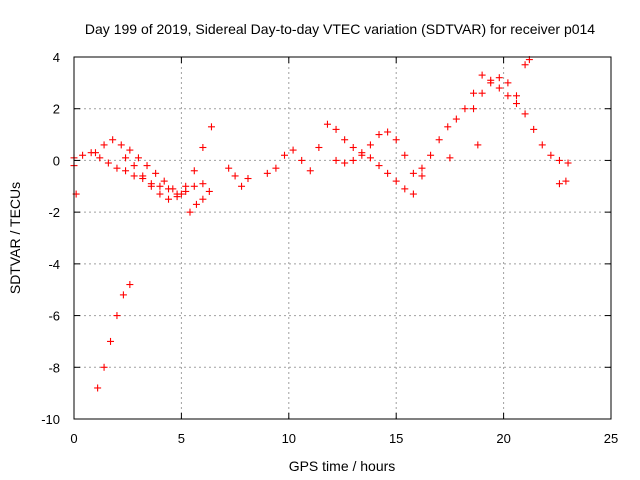 The height and width of the screenshot is (480, 640). I want to click on y-tick-label: 0, so click(56, 160).